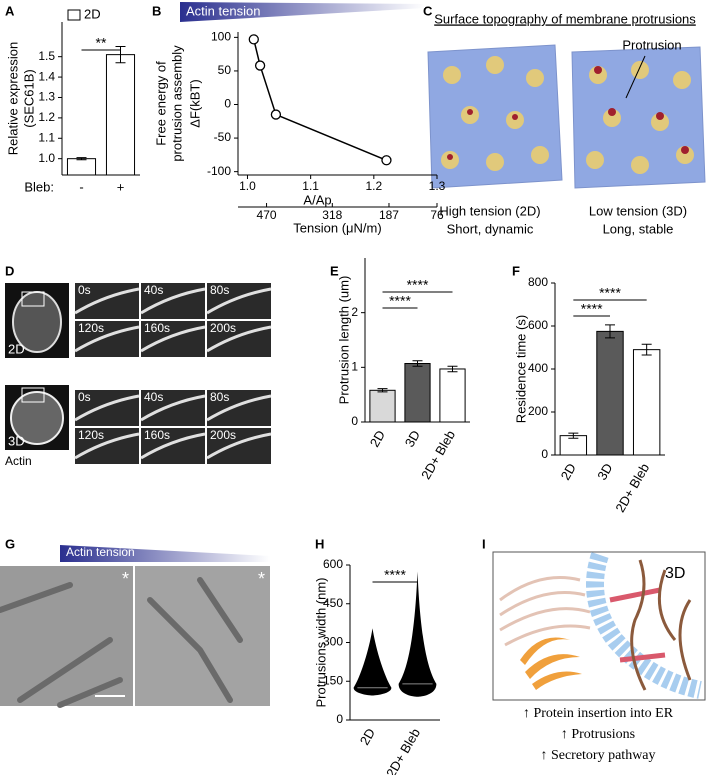 The image size is (708, 775). Describe the element at coordinates (320, 642) in the screenshot. I see `y-axis-label: Protrusions width (nm)` at that location.